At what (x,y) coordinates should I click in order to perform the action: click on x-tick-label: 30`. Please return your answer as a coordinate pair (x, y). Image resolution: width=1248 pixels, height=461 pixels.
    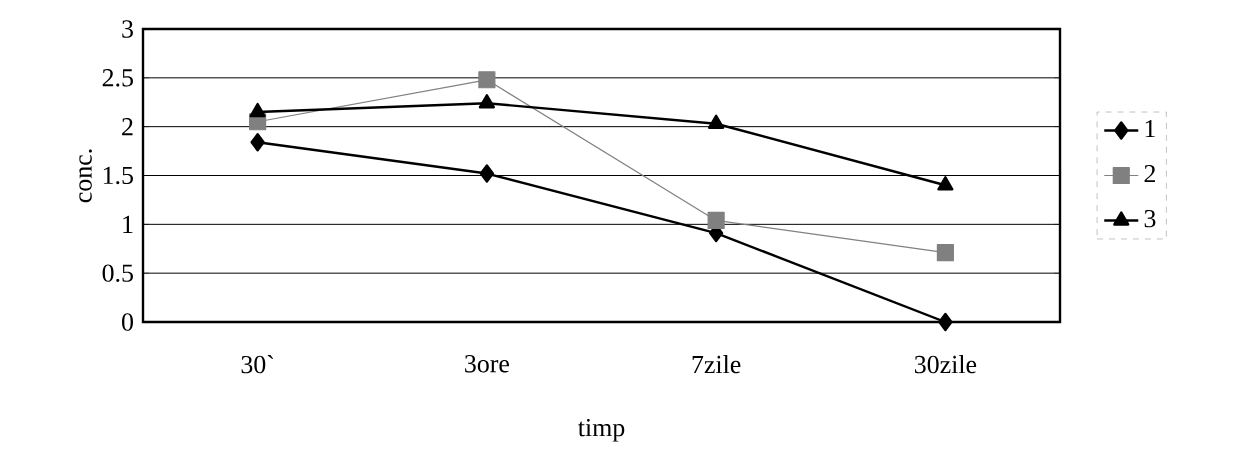
    Looking at the image, I should click on (257, 364).